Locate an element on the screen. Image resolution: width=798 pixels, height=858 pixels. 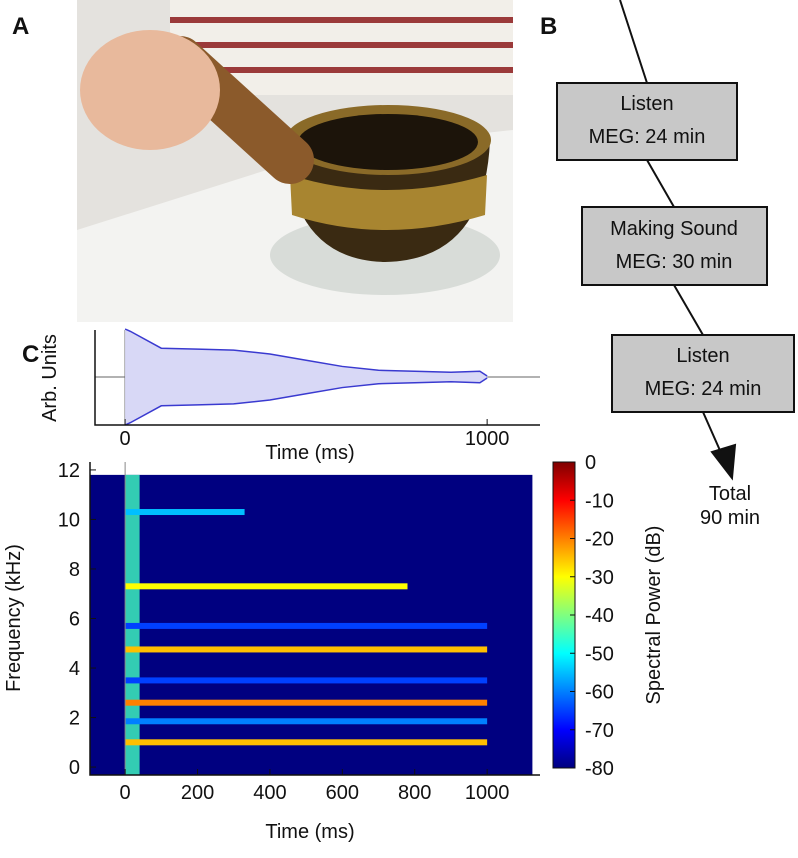
y-tick-label: 8 is located at coordinates (74, 570).